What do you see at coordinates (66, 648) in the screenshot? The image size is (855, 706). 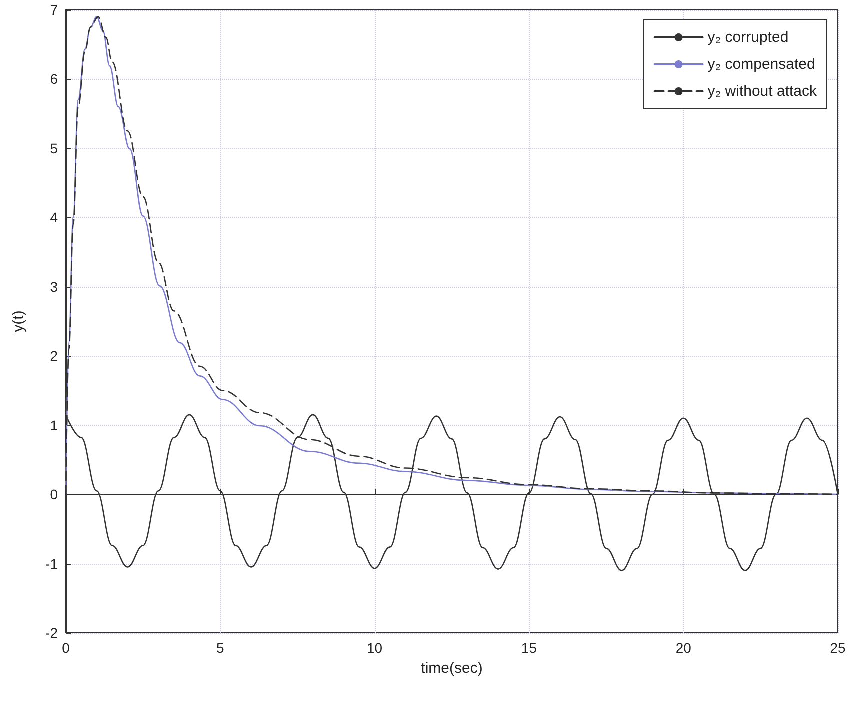 I see `x-tick-label: 0` at bounding box center [66, 648].